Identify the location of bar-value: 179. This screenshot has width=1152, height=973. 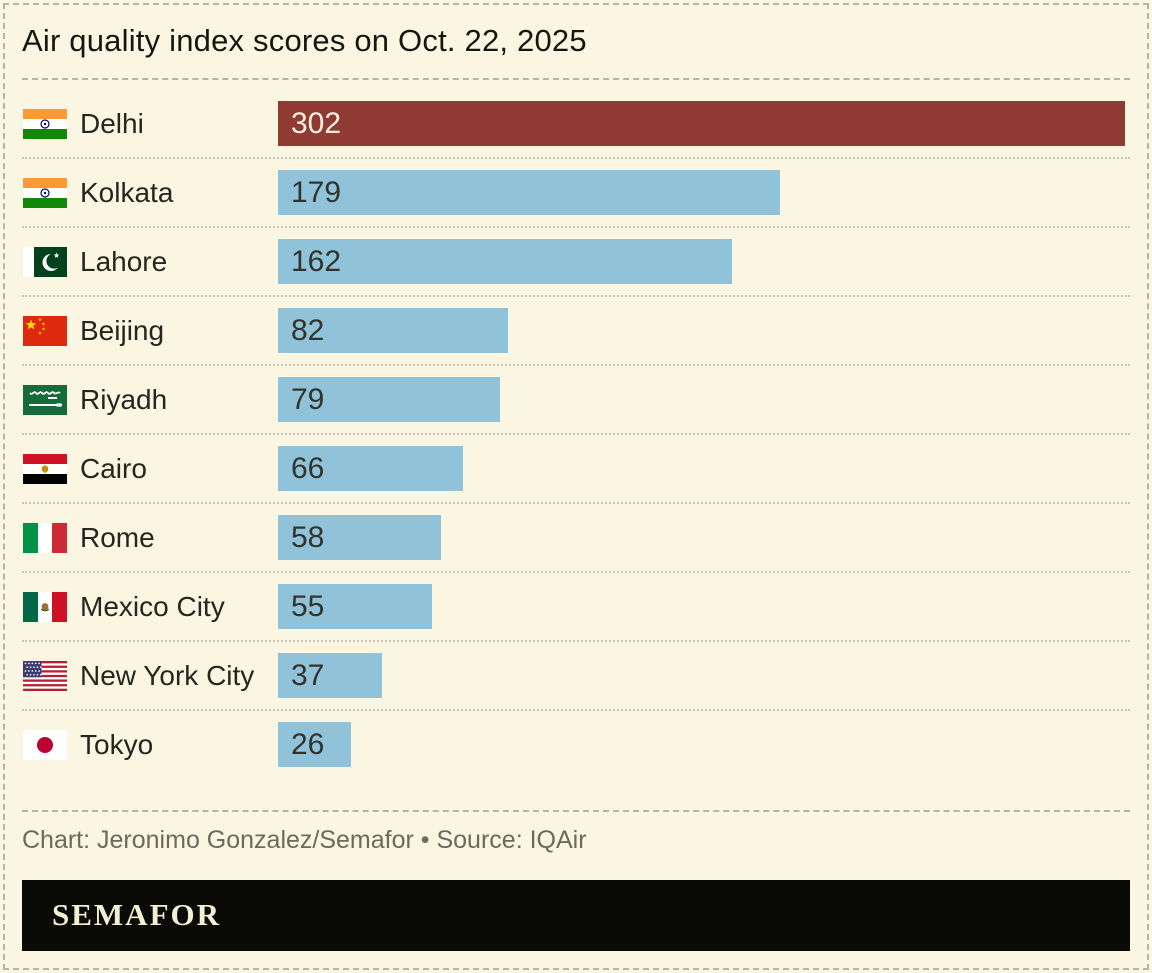
(316, 192).